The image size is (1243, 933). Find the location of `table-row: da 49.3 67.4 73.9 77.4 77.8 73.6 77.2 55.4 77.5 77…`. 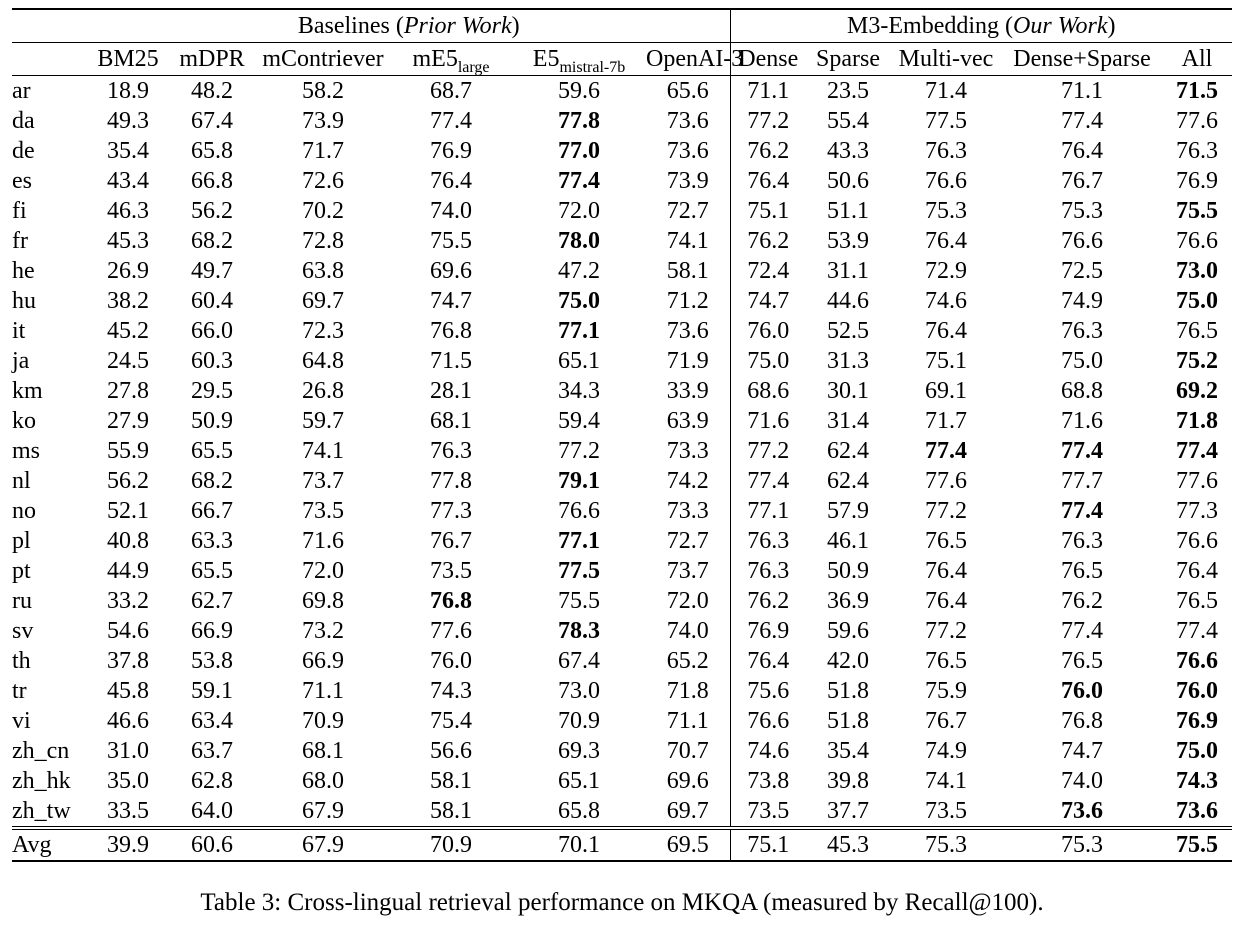

table-row: da 49.3 67.4 73.9 77.4 77.8 73.6 77.2 55.4 77.5 77… is located at coordinates (622, 121).